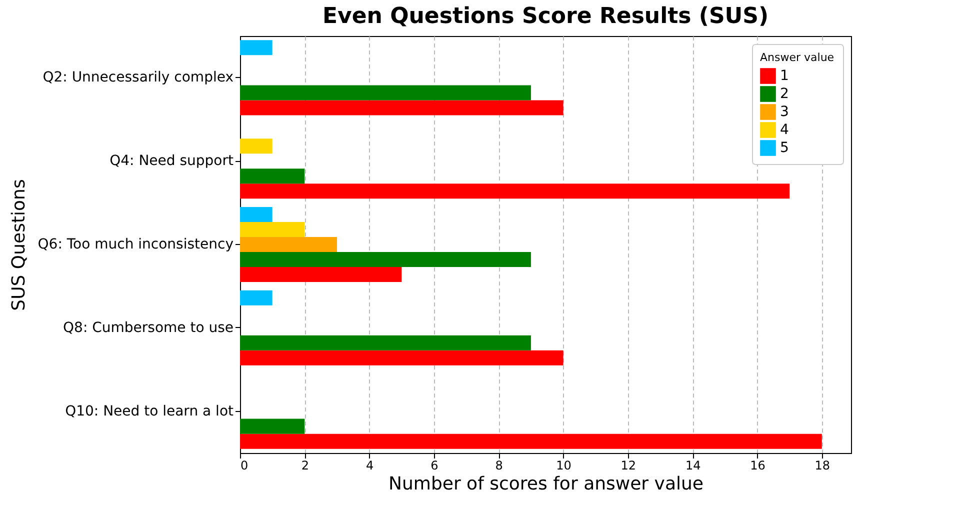 This screenshot has height=518, width=971. Describe the element at coordinates (172, 161) in the screenshot. I see `y-tick-label: Q4: Need support` at that location.